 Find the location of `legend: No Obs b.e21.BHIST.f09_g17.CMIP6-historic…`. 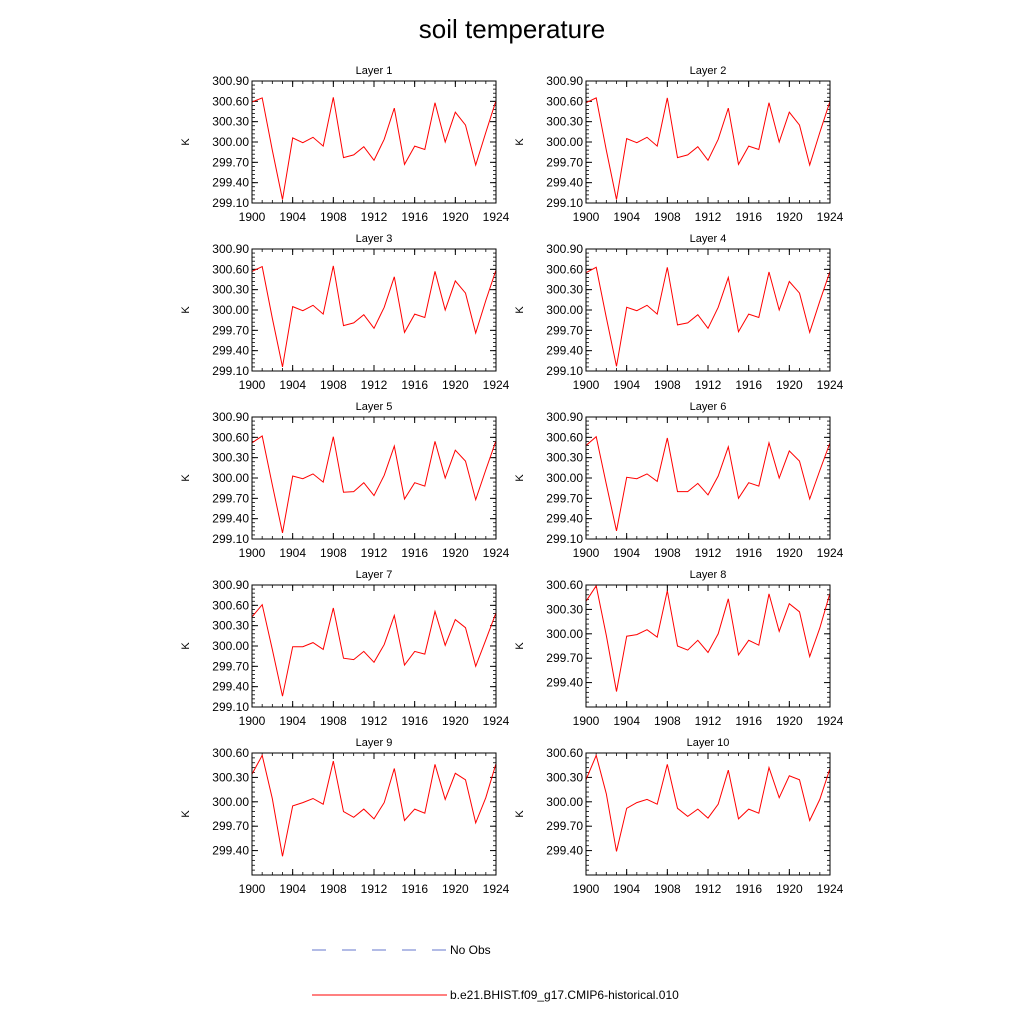

legend: No Obs b.e21.BHIST.f09_g17.CMIP6-historic… is located at coordinates (495, 972).